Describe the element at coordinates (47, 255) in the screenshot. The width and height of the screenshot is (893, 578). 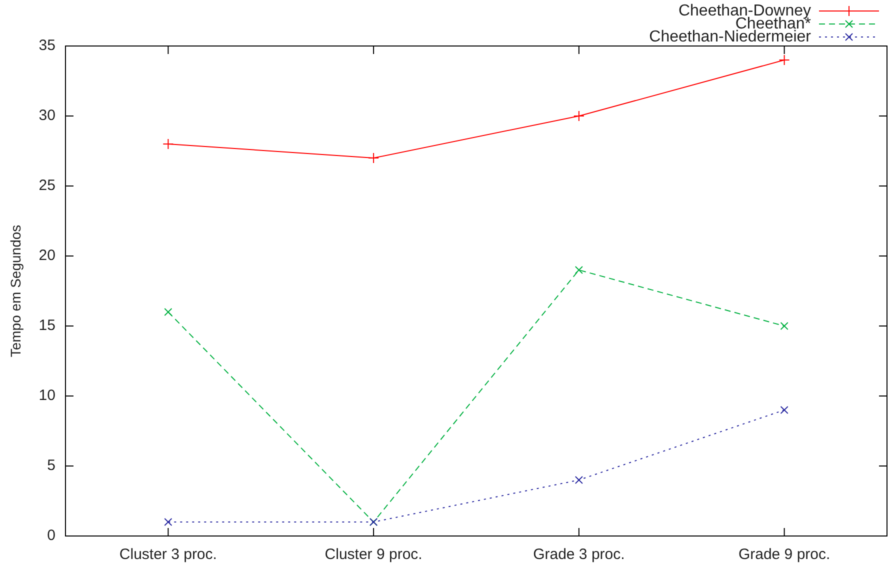
I see `y-tick-label: 20` at that location.